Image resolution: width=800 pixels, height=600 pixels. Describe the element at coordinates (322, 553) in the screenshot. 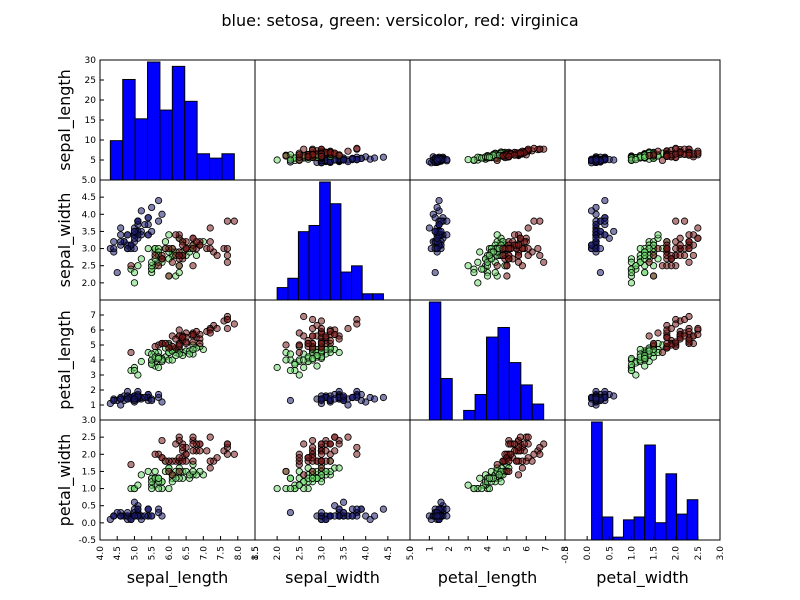

I see `x-tick-label-sepal_width: 3.0` at that location.